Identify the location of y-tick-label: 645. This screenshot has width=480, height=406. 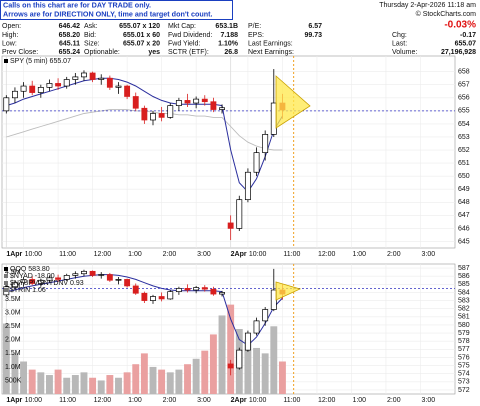
(464, 241).